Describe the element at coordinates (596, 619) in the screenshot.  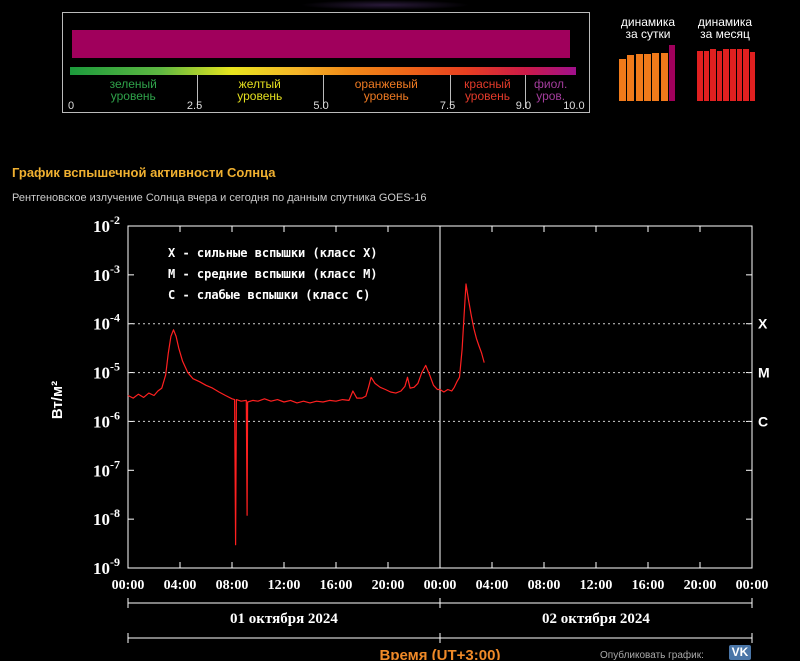
I see `day-label: 02 октября 2024` at that location.